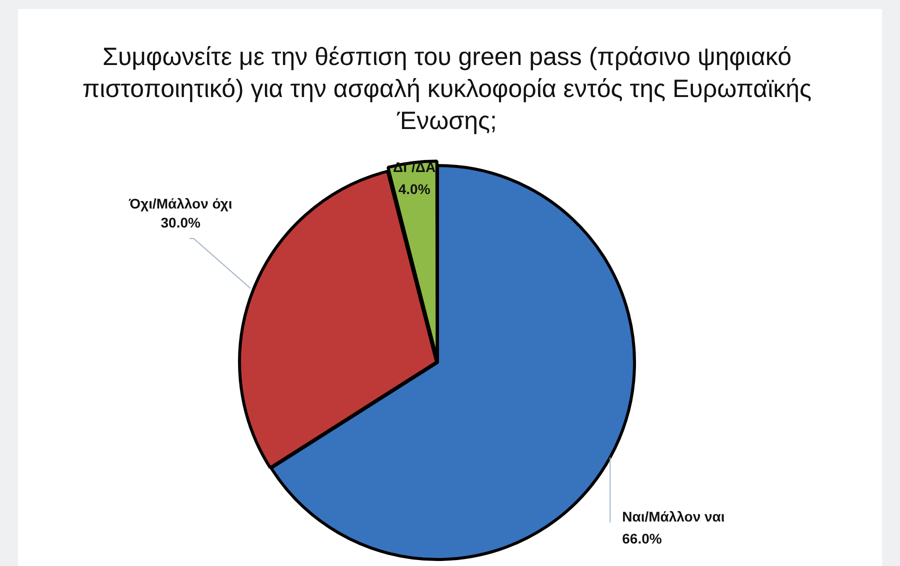 The height and width of the screenshot is (566, 900). What do you see at coordinates (642, 538) in the screenshot?
I see `data-label: 66.0%` at bounding box center [642, 538].